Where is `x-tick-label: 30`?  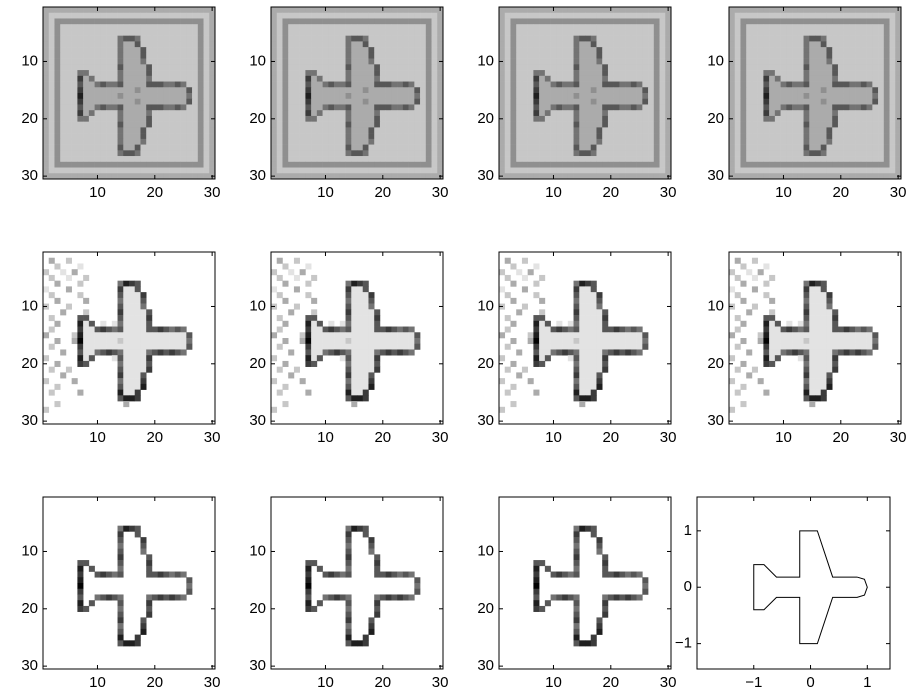
x-tick-label: 30 is located at coordinates (440, 682).